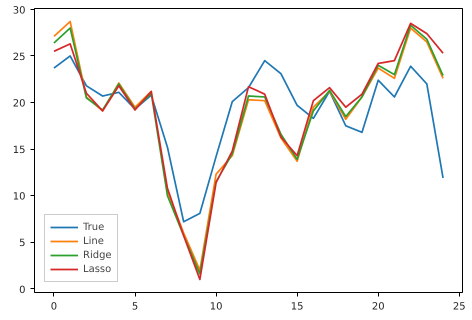 The width and height of the screenshot is (472, 320). I want to click on y-tick-label: 0, so click(22, 290).